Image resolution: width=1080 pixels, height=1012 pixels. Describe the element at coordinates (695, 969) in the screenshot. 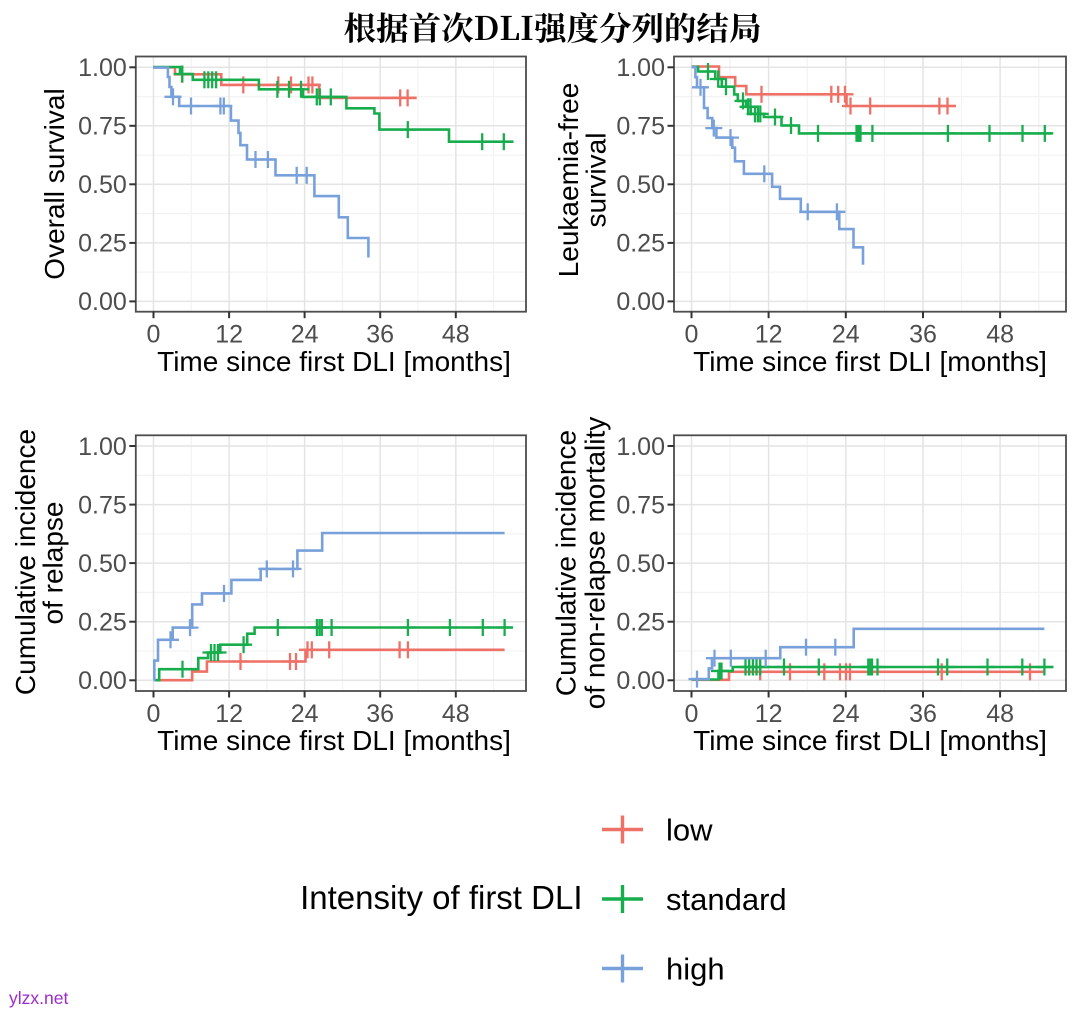

I see `svg-text: high` at that location.